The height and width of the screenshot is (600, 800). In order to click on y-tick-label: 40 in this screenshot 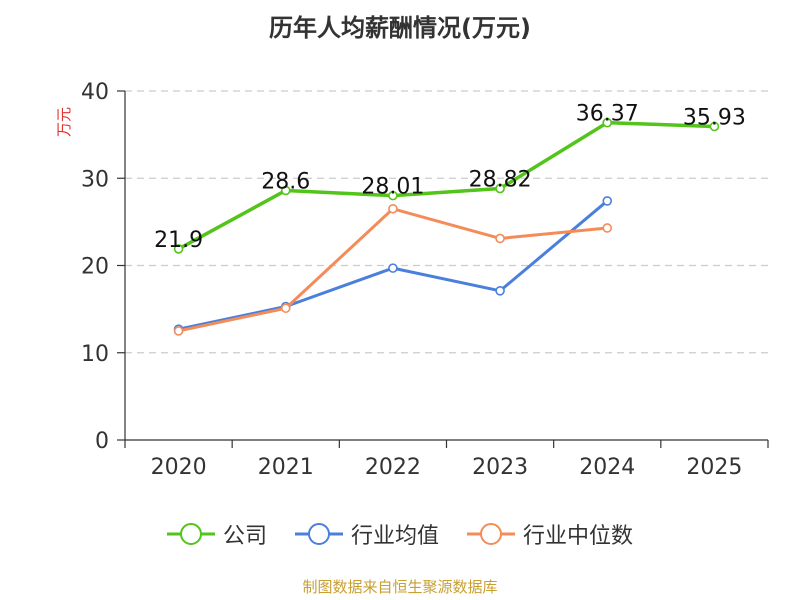, I will do `click(95, 92)`.